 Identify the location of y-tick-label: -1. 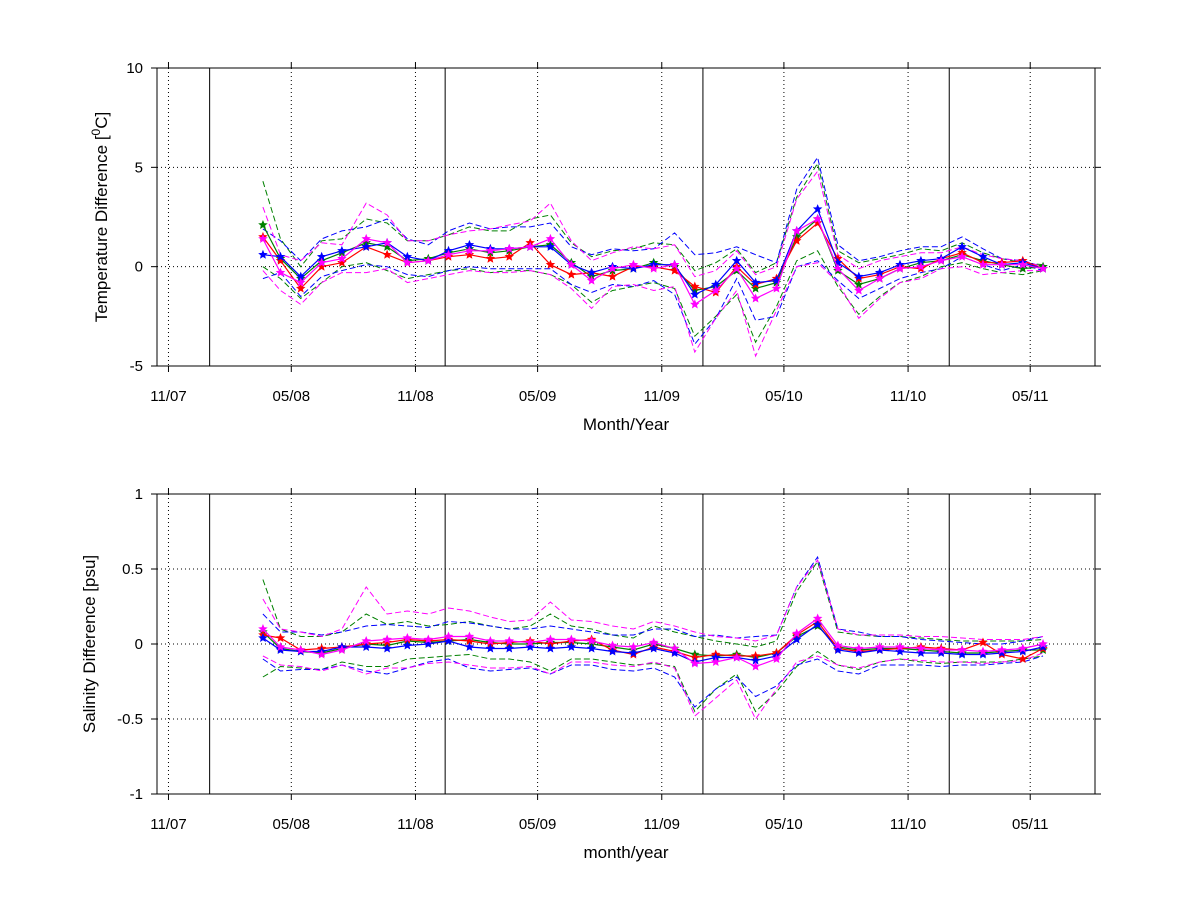
(136, 794).